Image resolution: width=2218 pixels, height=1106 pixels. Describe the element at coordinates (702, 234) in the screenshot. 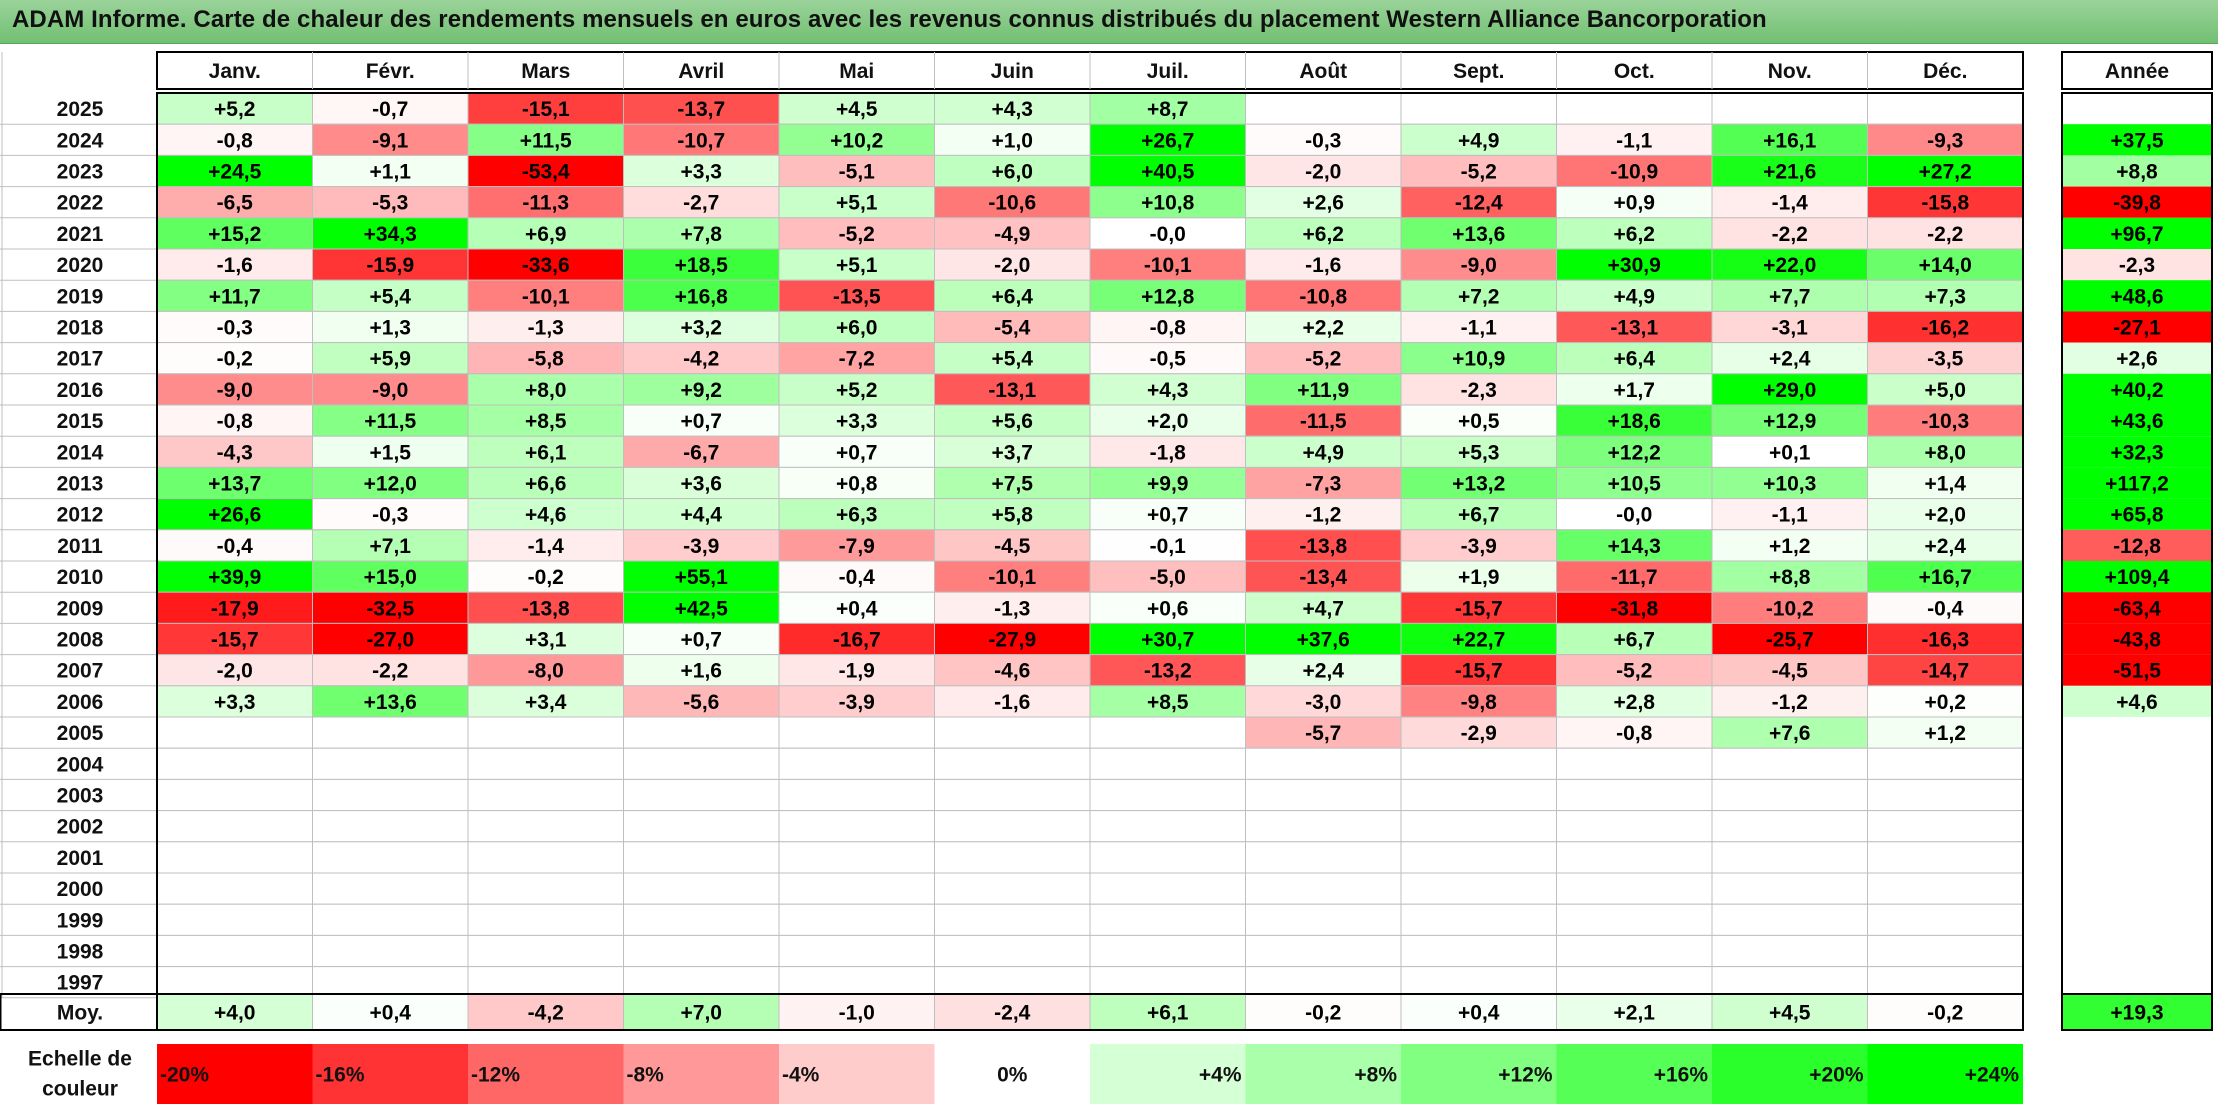

I see `heatmap-cell-value: +7,8` at that location.